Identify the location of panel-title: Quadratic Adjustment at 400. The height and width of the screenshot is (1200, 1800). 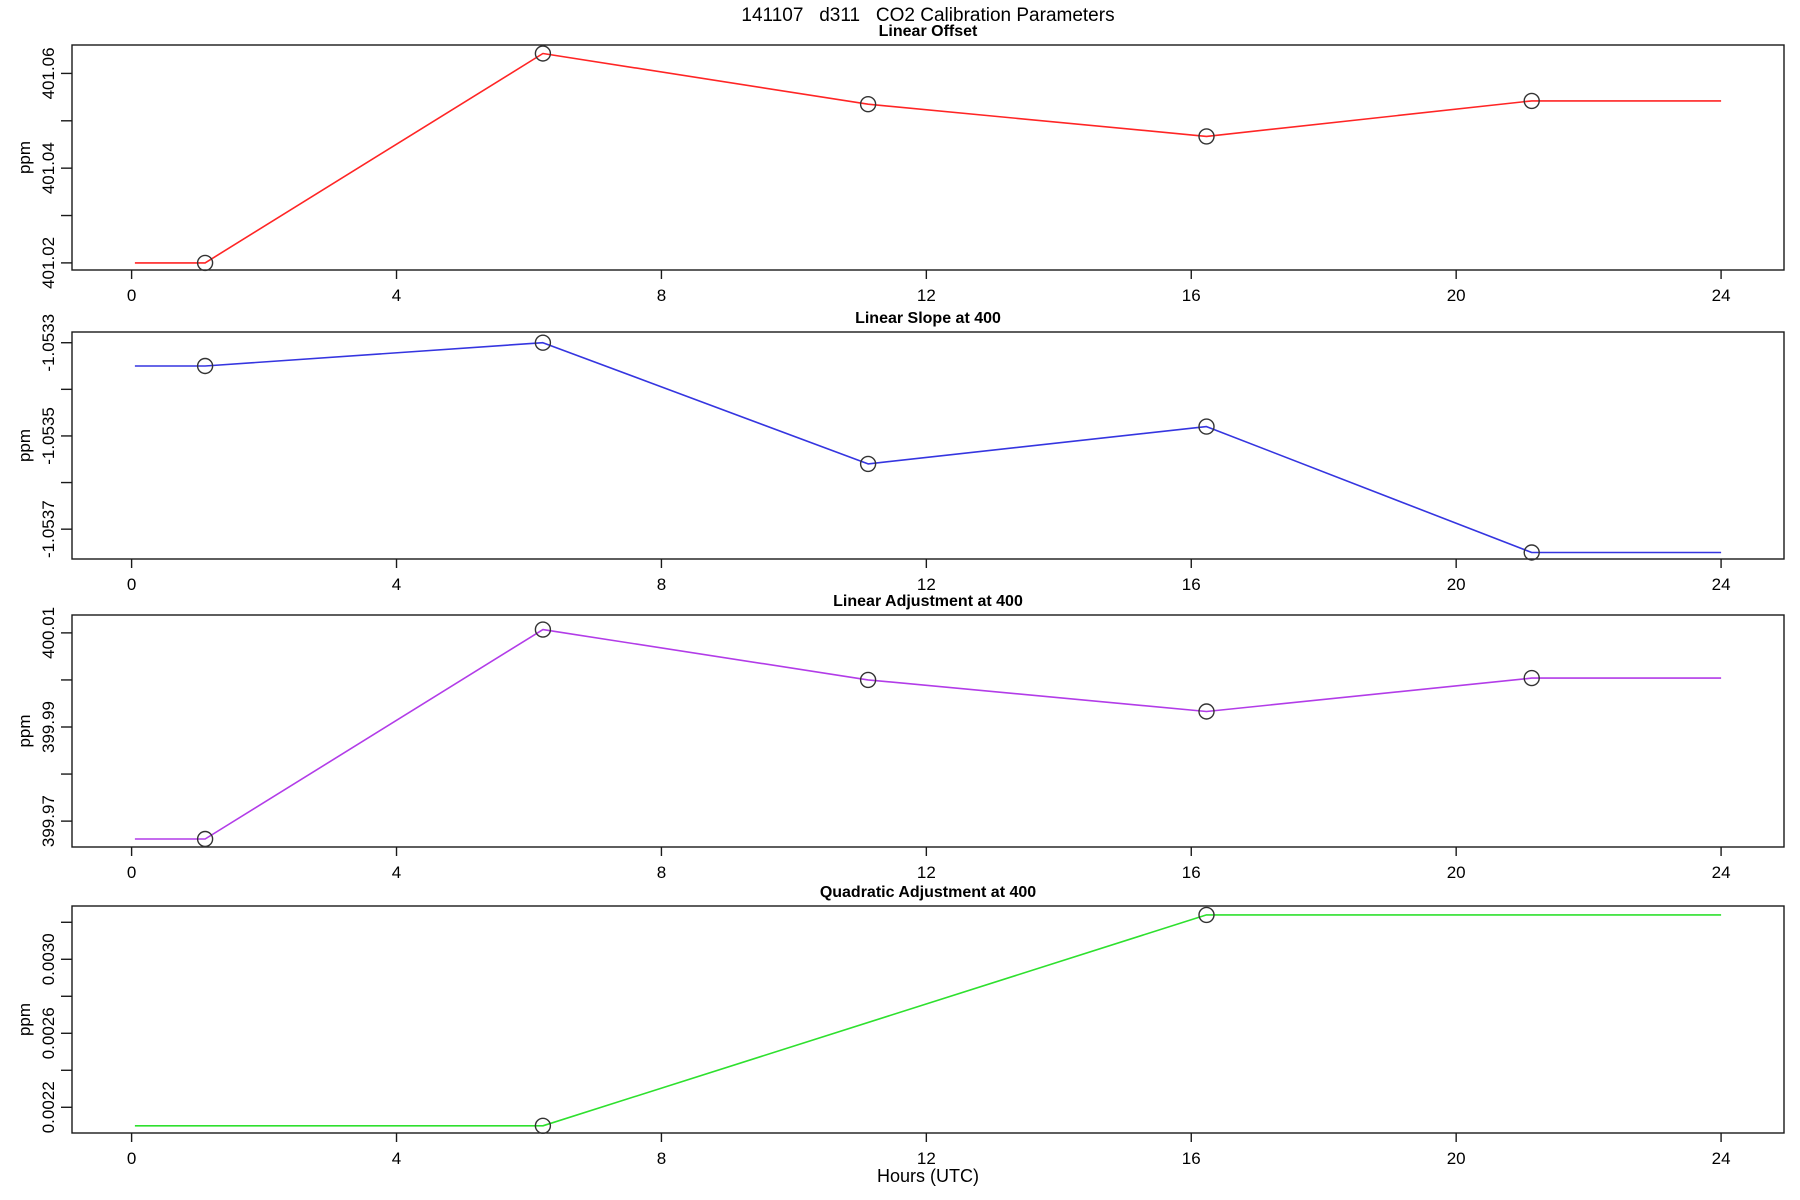
(928, 892).